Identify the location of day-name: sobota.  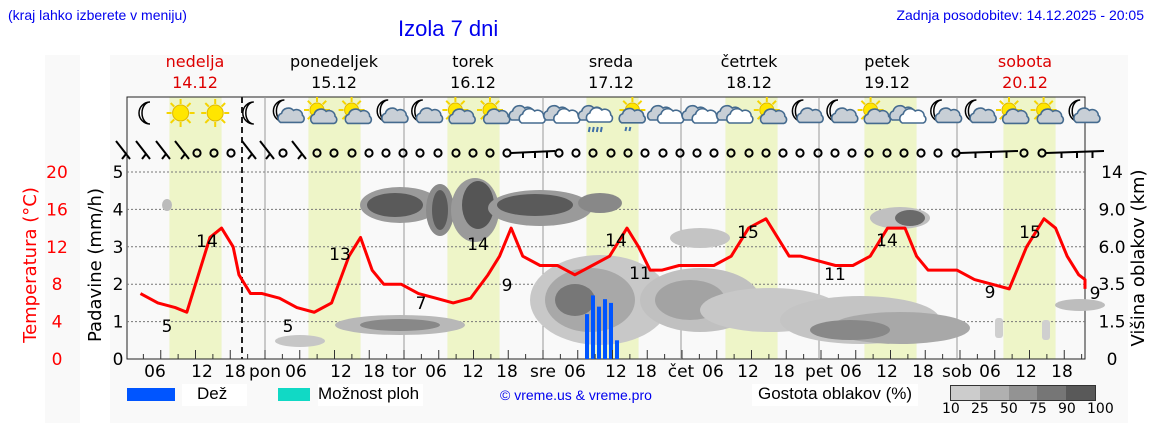
(1025, 61).